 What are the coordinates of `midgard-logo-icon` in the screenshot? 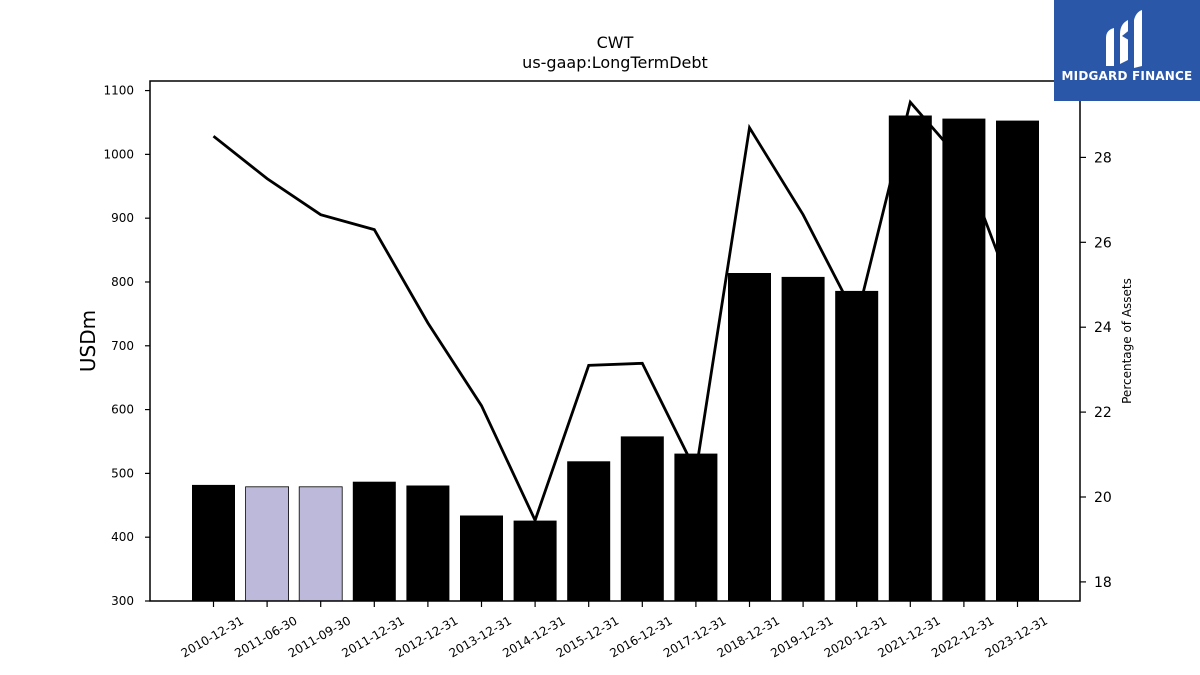 It's located at (1124, 39).